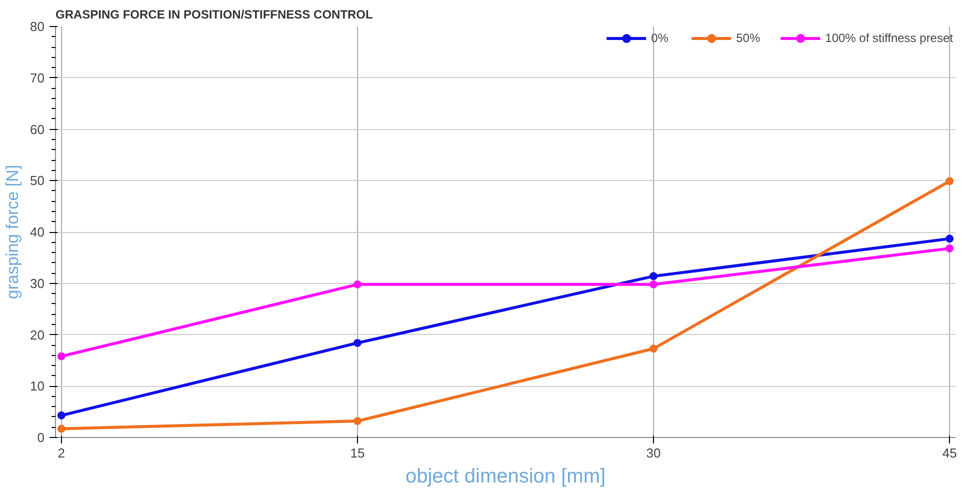 The height and width of the screenshot is (495, 967). What do you see at coordinates (357, 453) in the screenshot?
I see `x-tick-label: 15` at bounding box center [357, 453].